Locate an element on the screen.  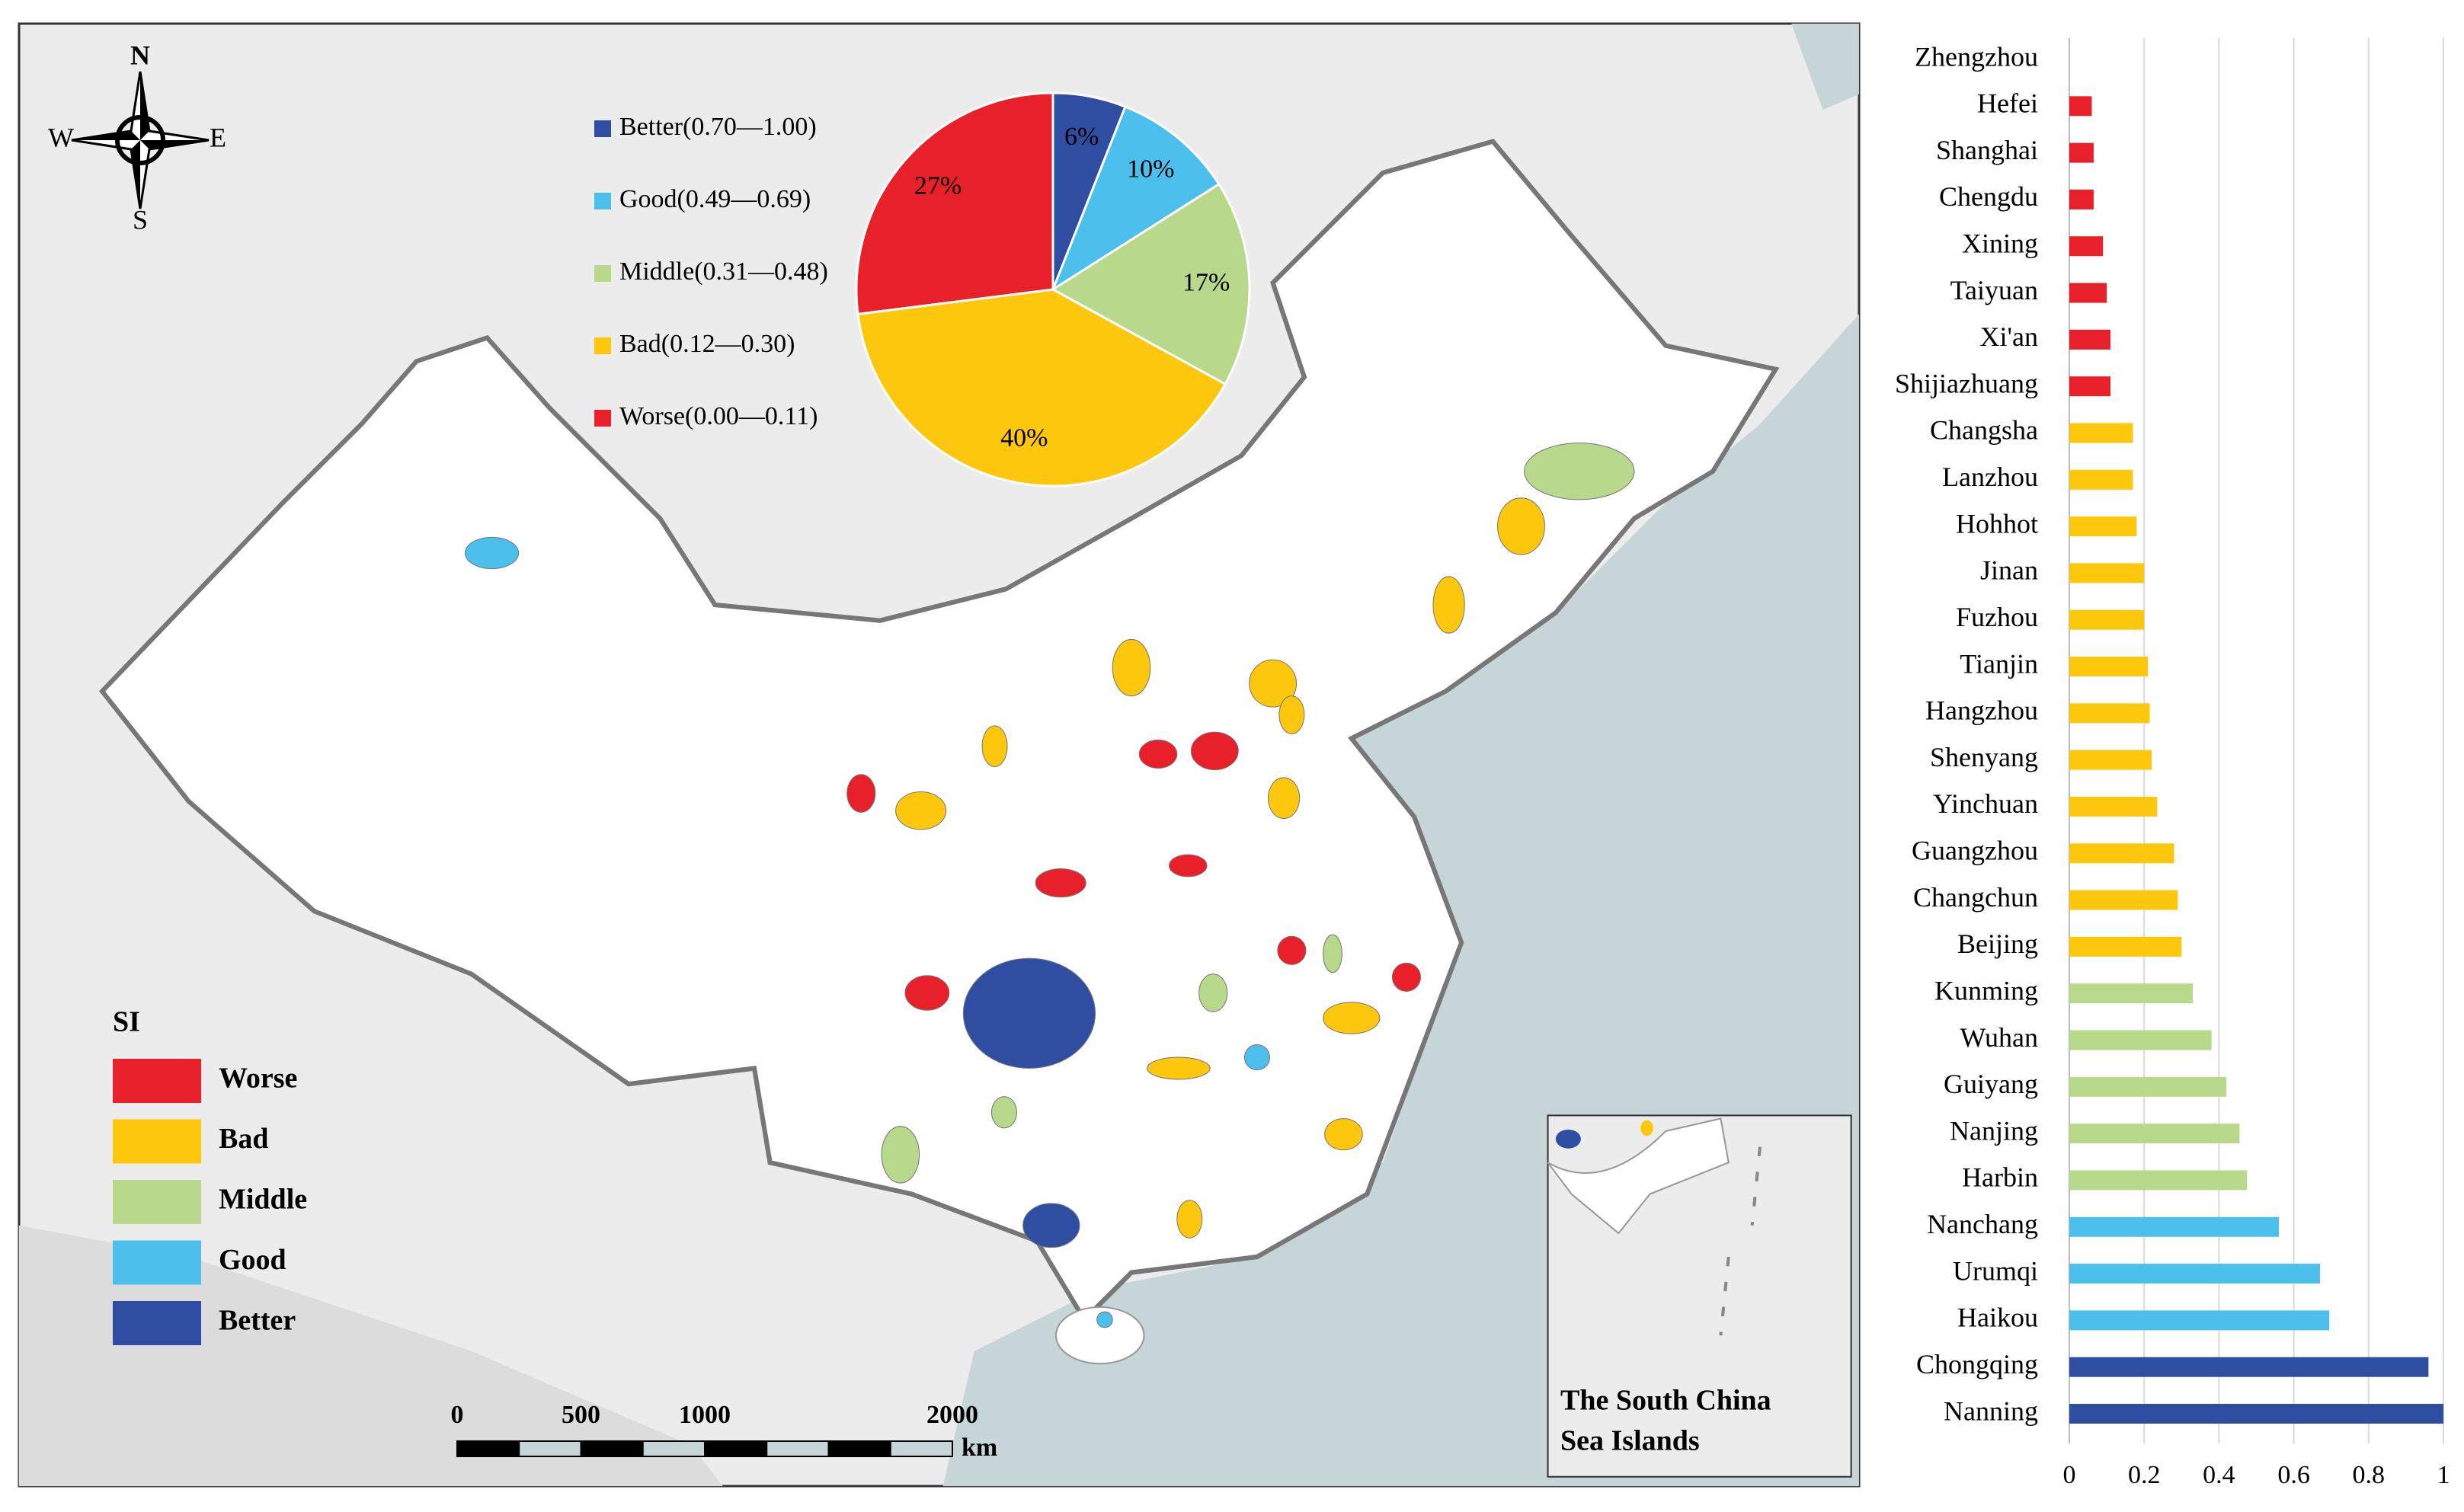
y-tick-label: Hefei is located at coordinates (2007, 104).